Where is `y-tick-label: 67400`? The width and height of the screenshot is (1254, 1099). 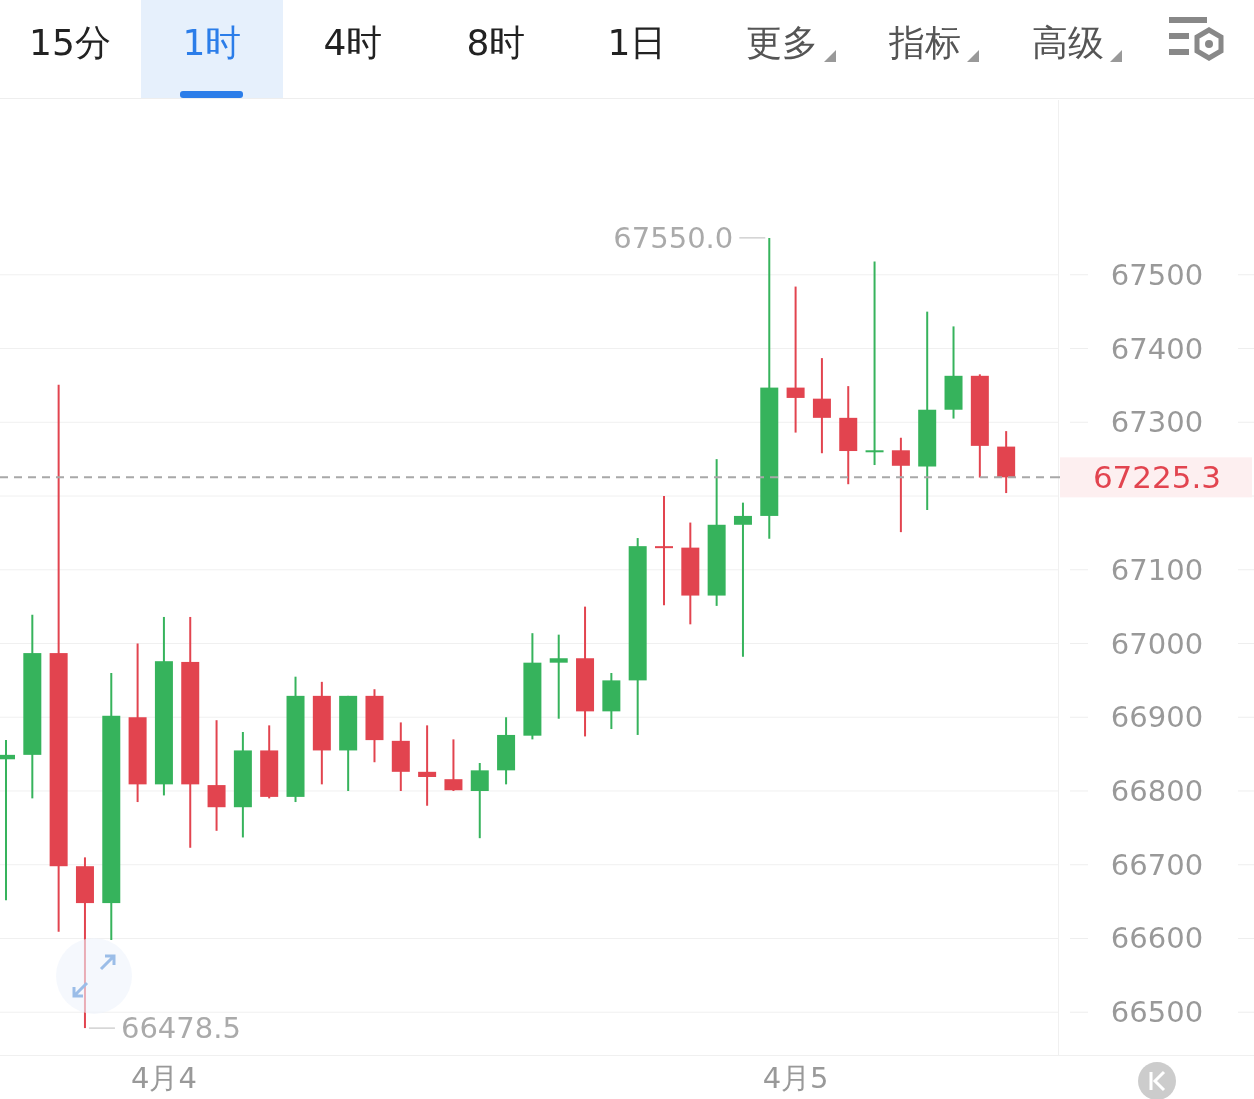
y-tick-label: 67400 is located at coordinates (1157, 348).